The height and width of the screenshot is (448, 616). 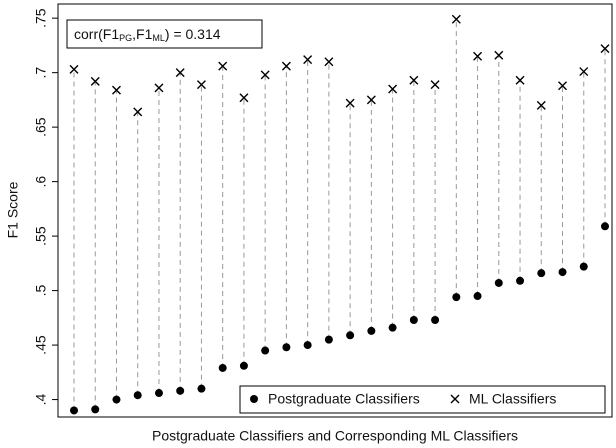 What do you see at coordinates (512, 399) in the screenshot?
I see `legend-label: ML Classifiers` at bounding box center [512, 399].